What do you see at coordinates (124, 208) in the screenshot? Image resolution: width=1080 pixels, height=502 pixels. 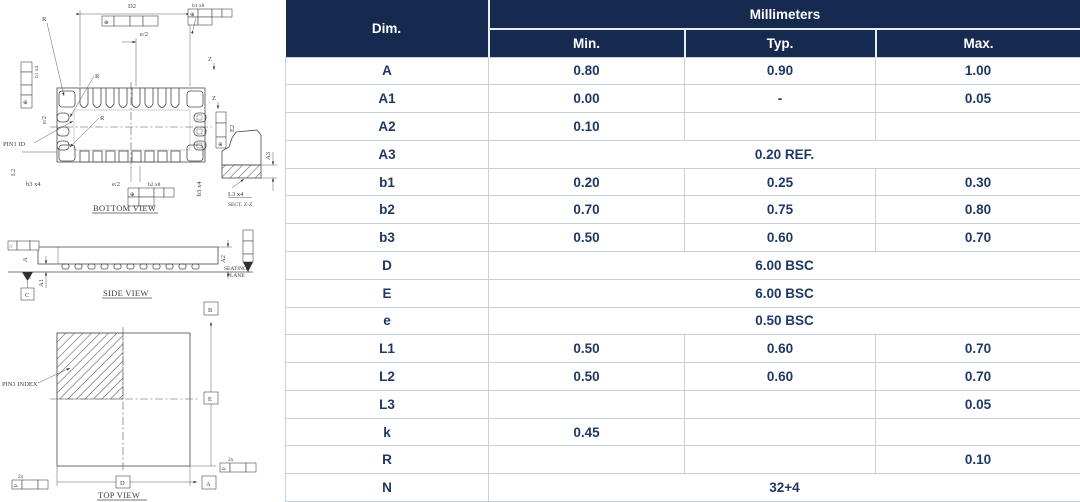 I see `bottom-view-title: BOTTOM VIEW` at bounding box center [124, 208].